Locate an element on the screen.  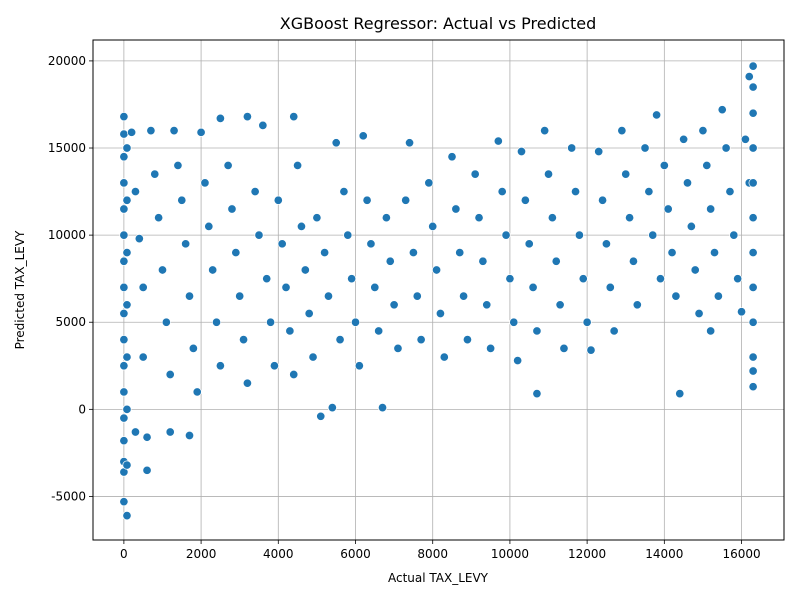
y-tick-label: -5000 is located at coordinates (68, 496).